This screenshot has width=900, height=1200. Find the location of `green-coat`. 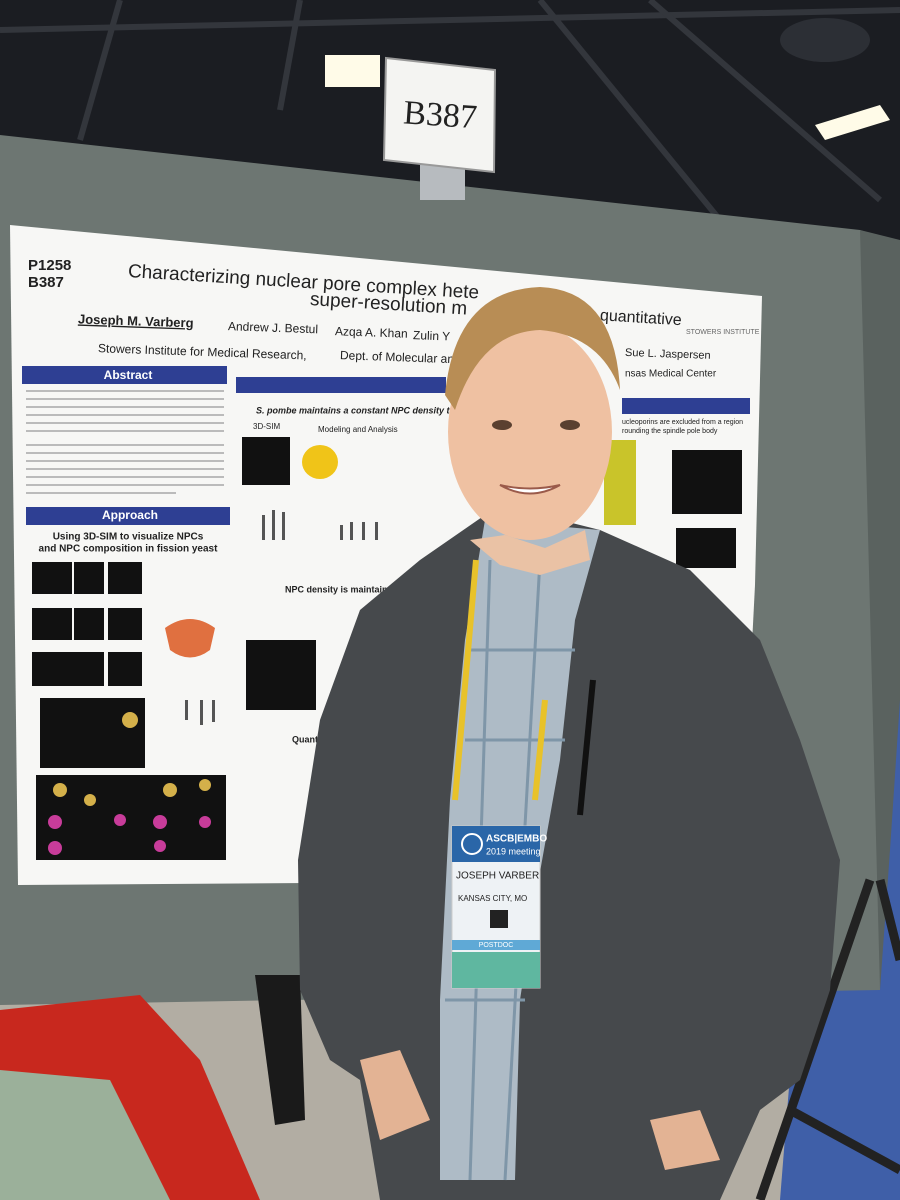

green-coat is located at coordinates (85, 1135).